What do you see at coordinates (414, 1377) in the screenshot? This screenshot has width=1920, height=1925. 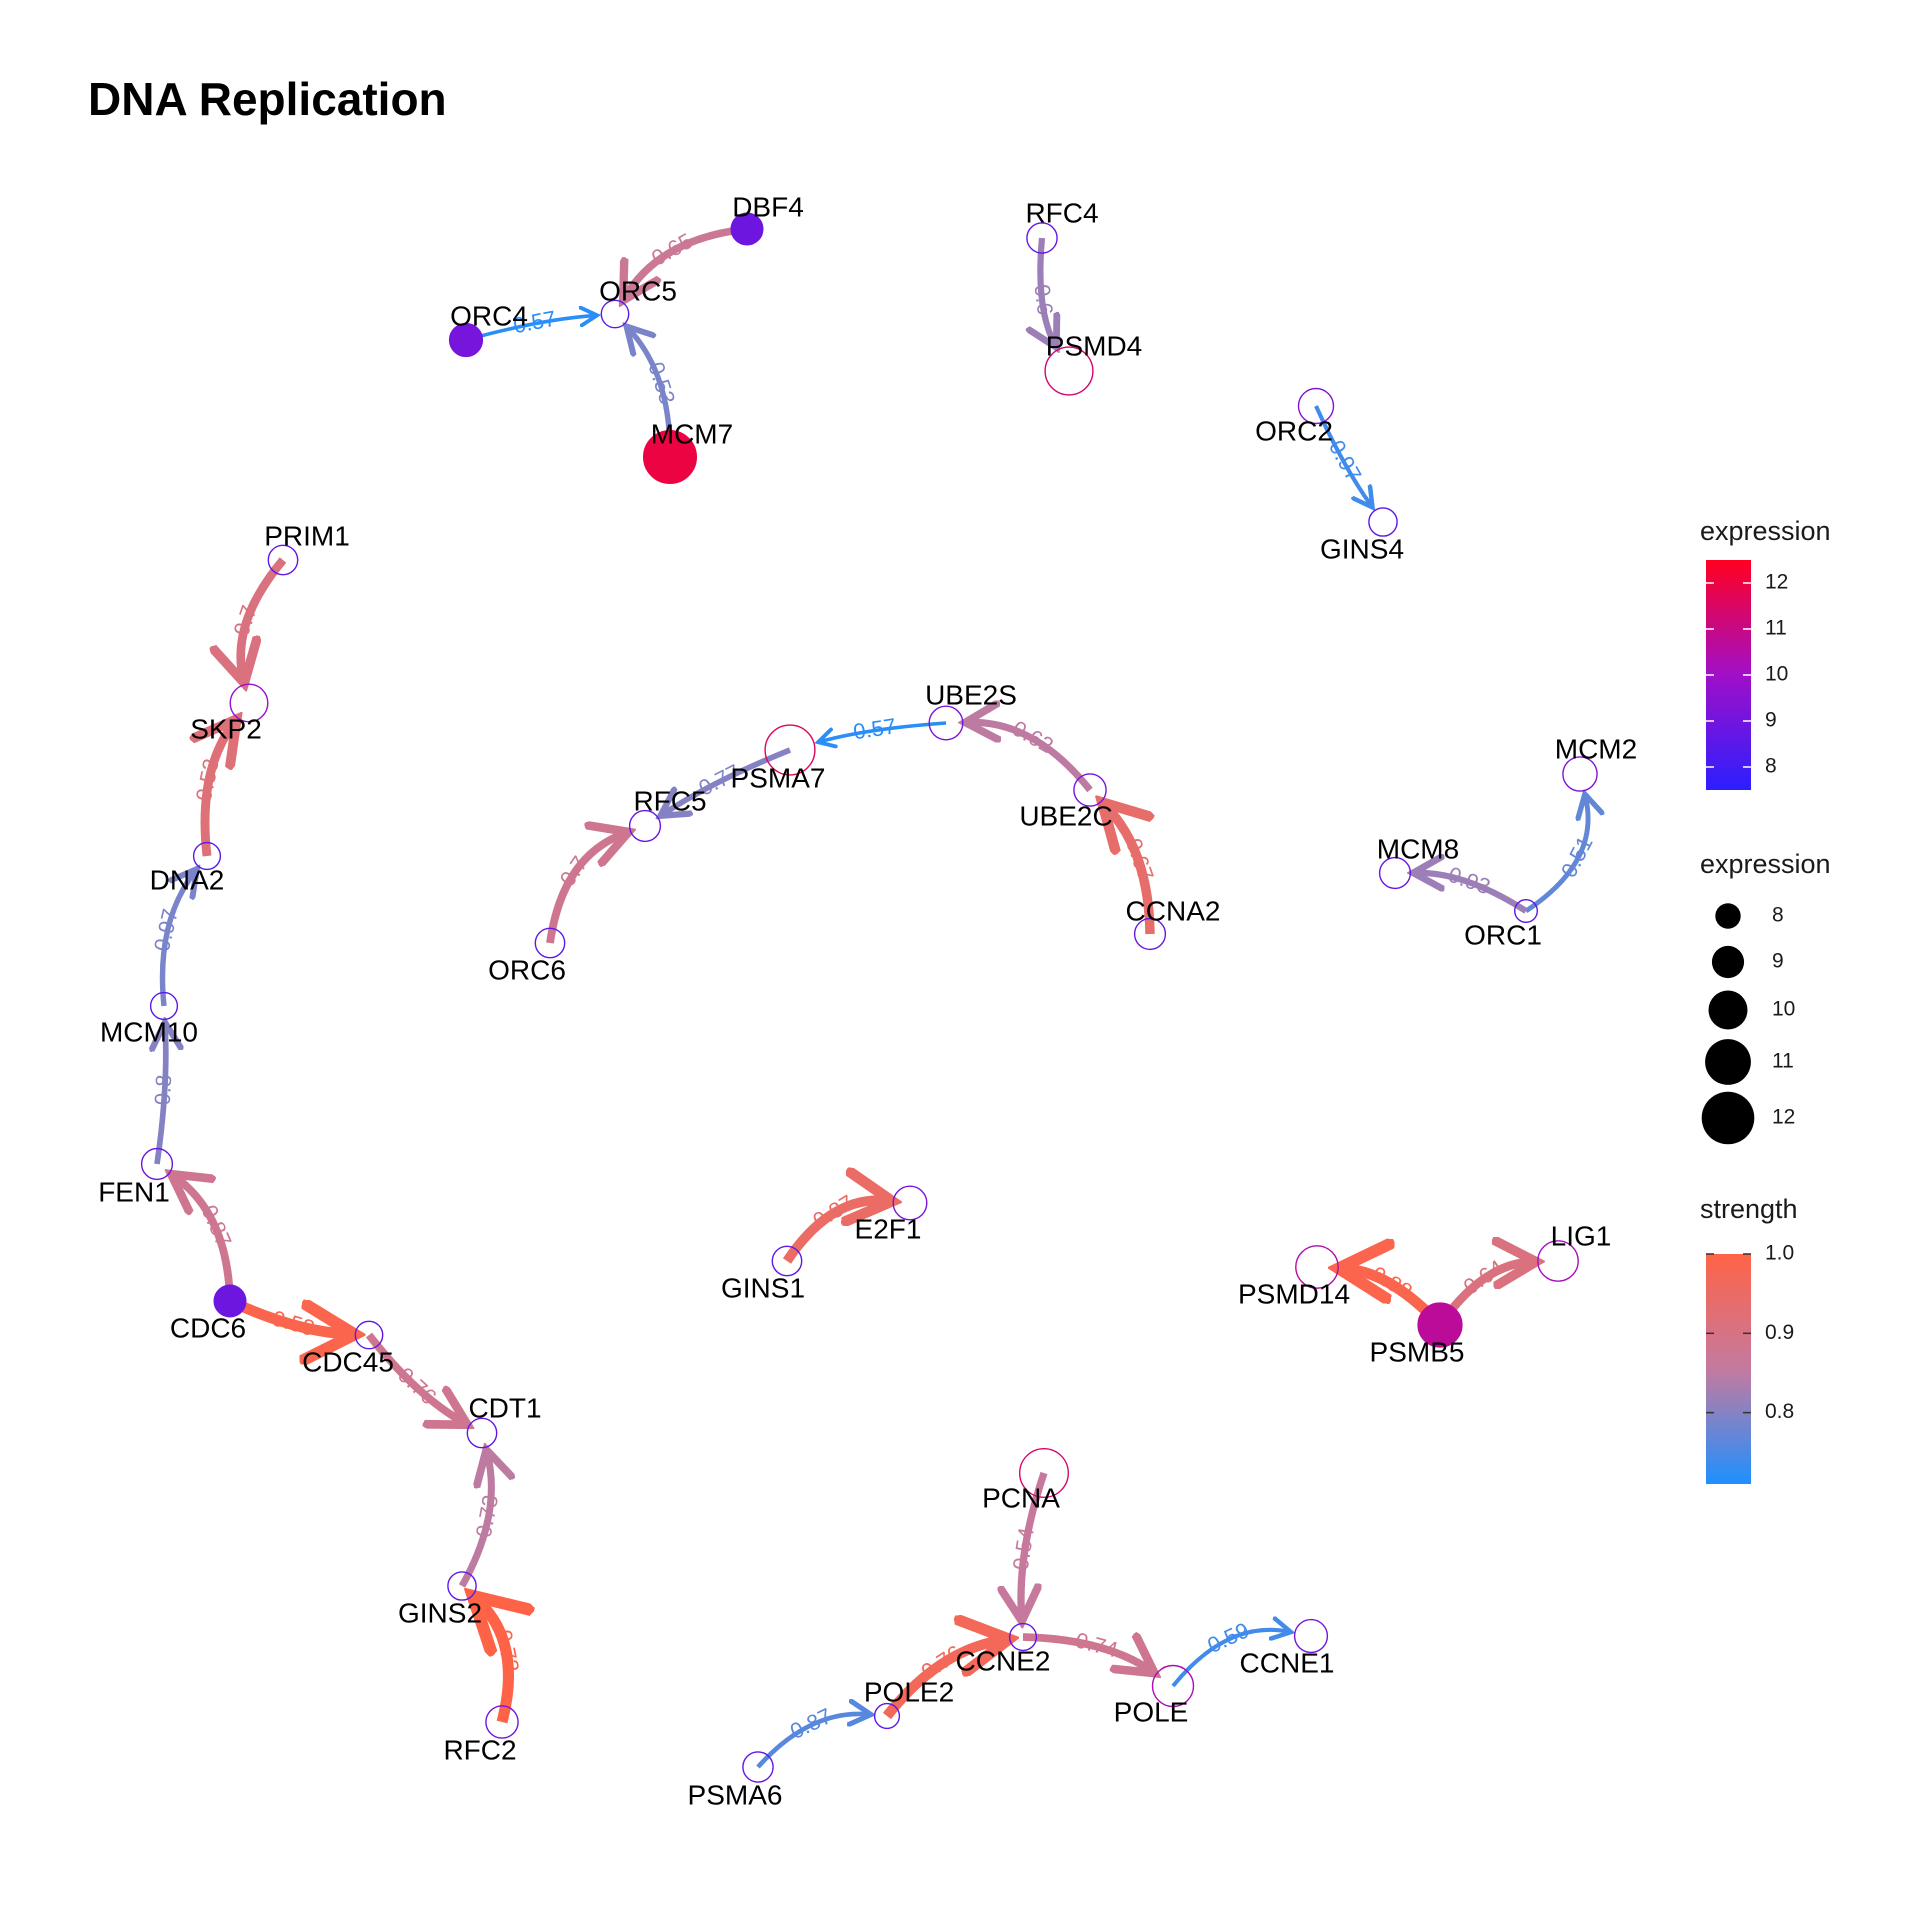 I see `edge-cdc45-cdt1` at bounding box center [414, 1377].